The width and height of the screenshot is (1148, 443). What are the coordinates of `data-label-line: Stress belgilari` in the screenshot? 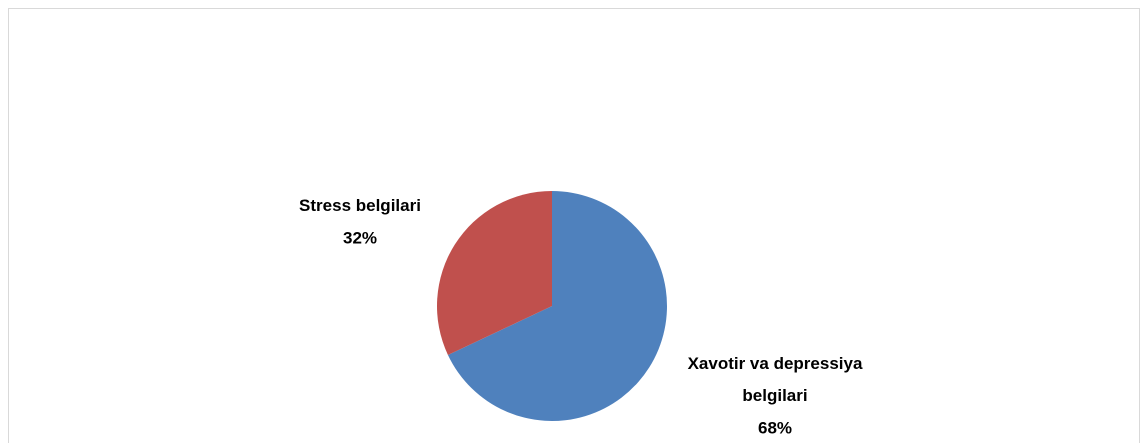 It's located at (360, 205).